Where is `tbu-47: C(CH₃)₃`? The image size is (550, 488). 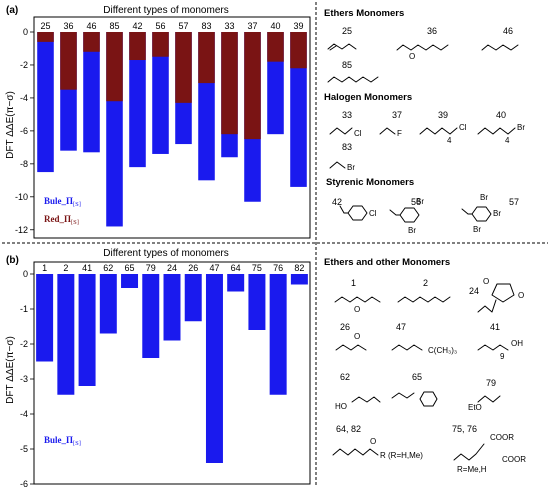
tbu-47: C(CH₃)₃ is located at coordinates (442, 350).